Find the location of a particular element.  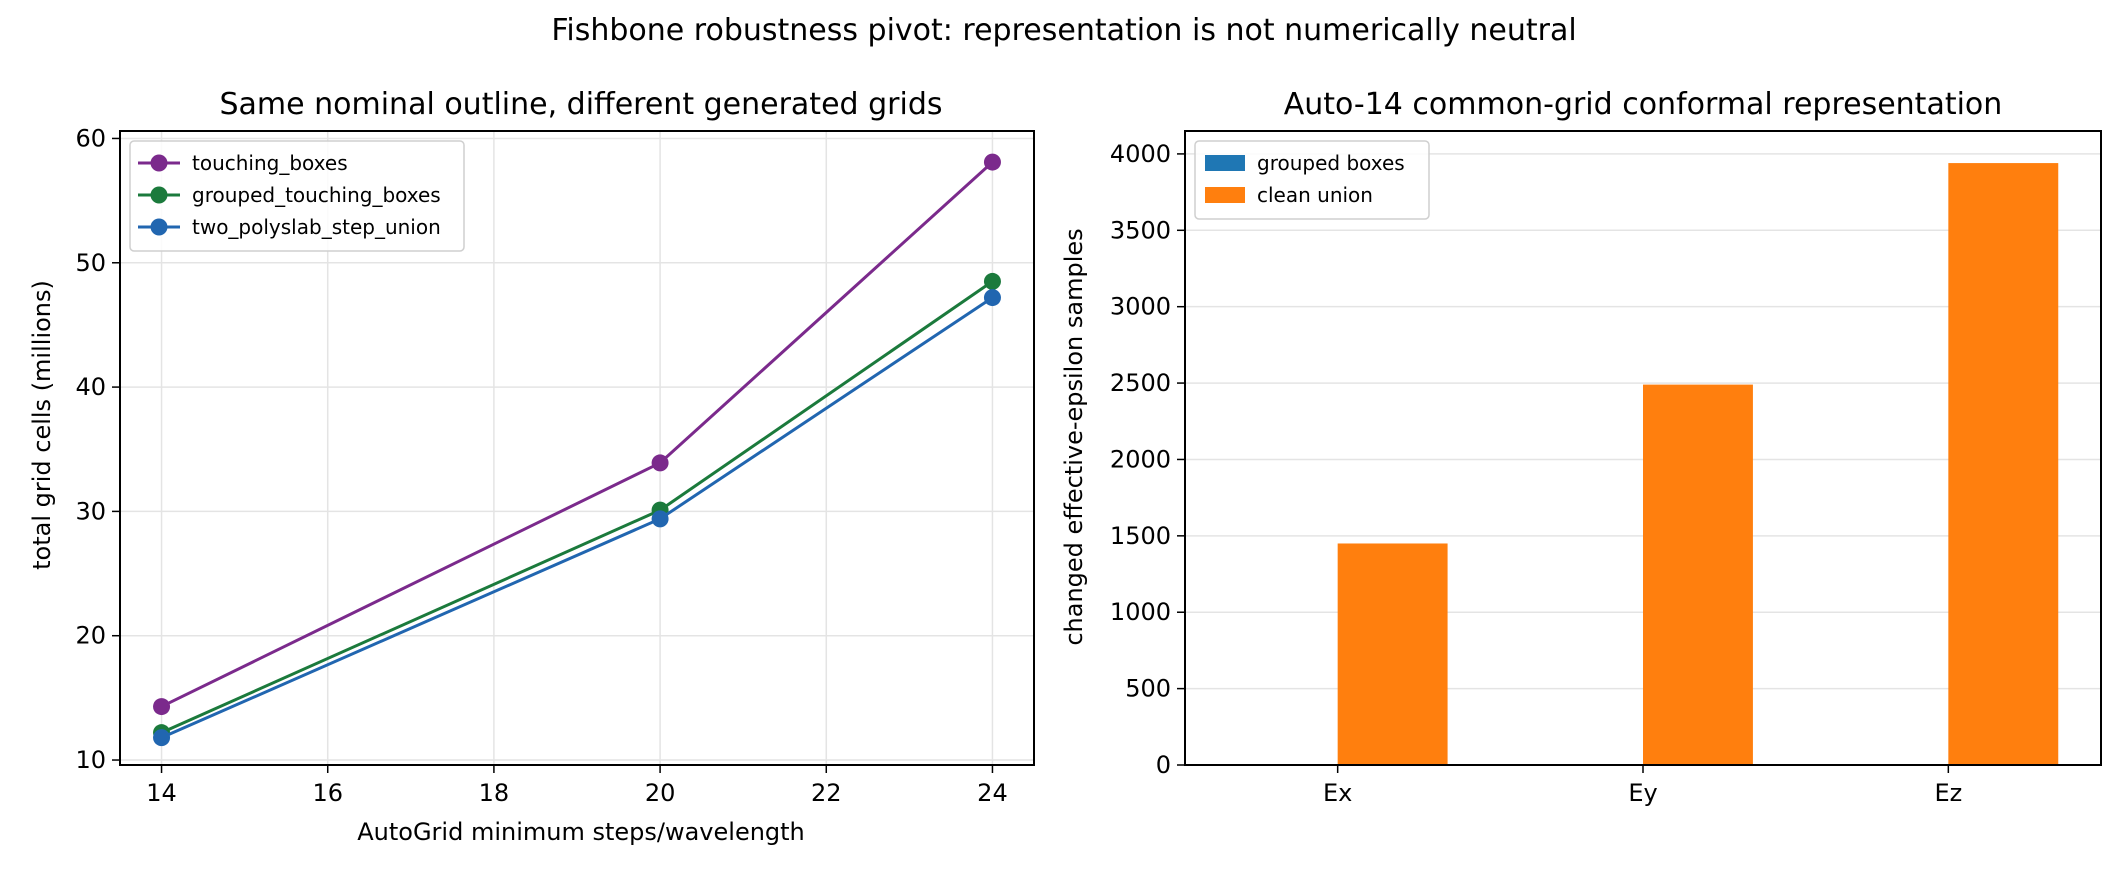

x-tick-label: Ex is located at coordinates (1337, 793).